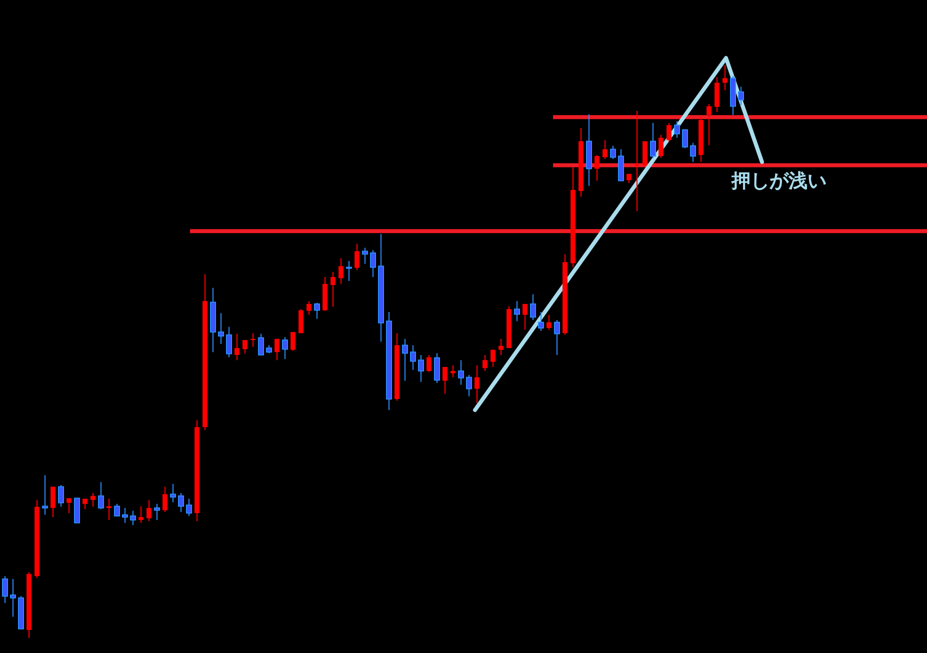 This screenshot has height=653, width=927. Describe the element at coordinates (778, 181) in the screenshot. I see `annotation: 押しが浅い` at that location.